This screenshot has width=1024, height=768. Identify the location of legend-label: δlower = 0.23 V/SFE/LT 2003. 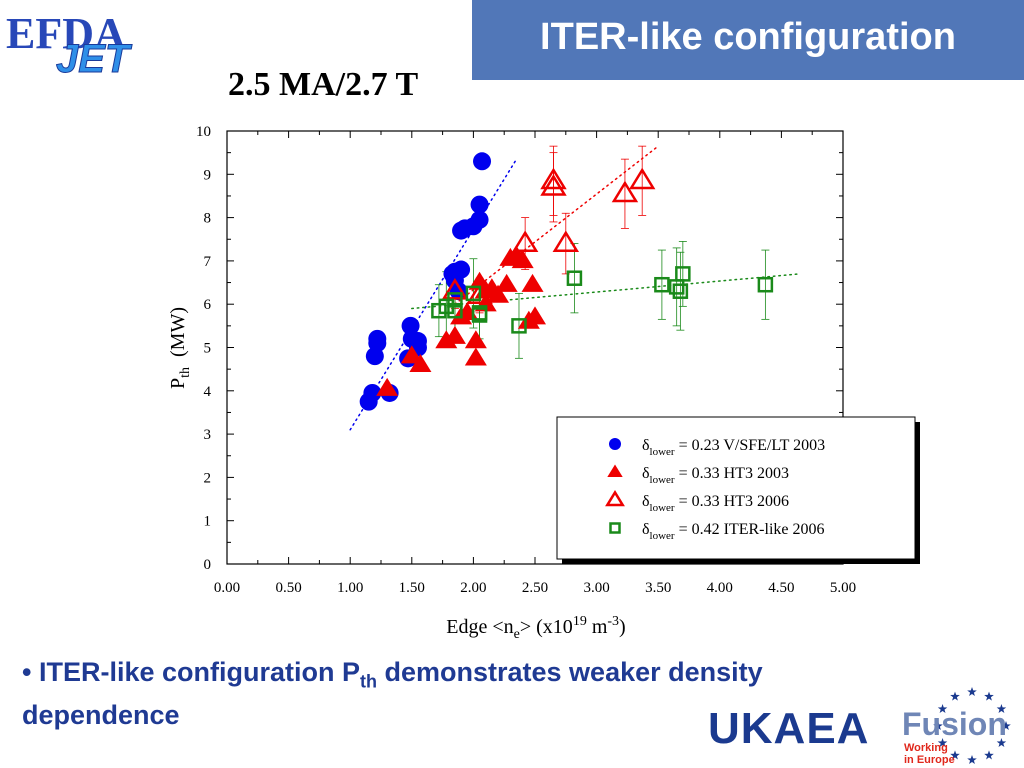
(733, 447).